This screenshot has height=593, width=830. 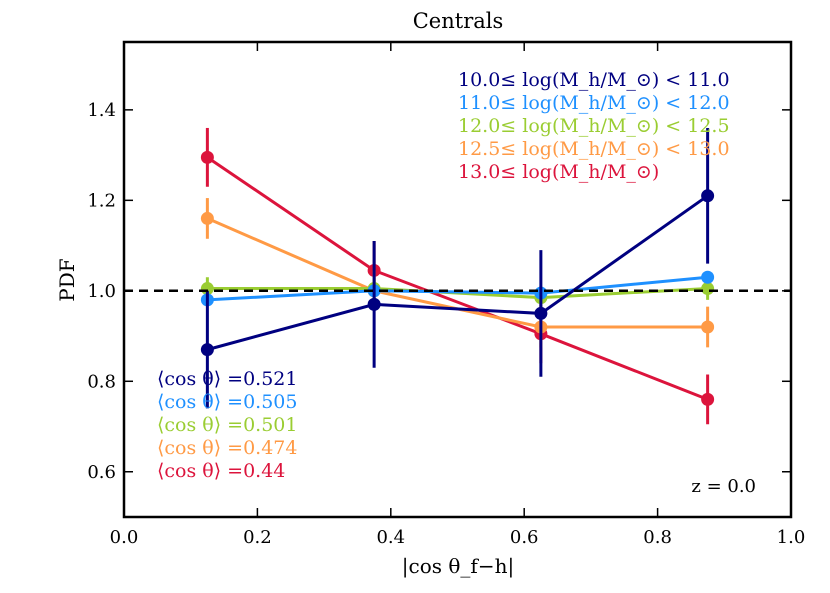 I want to click on x-tick-label: 0.6, so click(x=524, y=537).